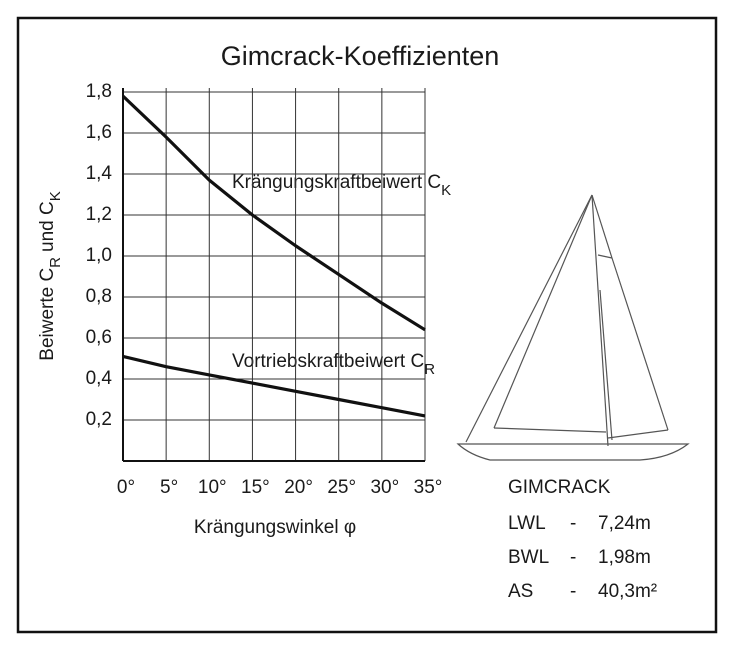 Image resolution: width=746 pixels, height=646 pixels. What do you see at coordinates (99, 337) in the screenshot?
I see `y-tick-label: 0,6` at bounding box center [99, 337].